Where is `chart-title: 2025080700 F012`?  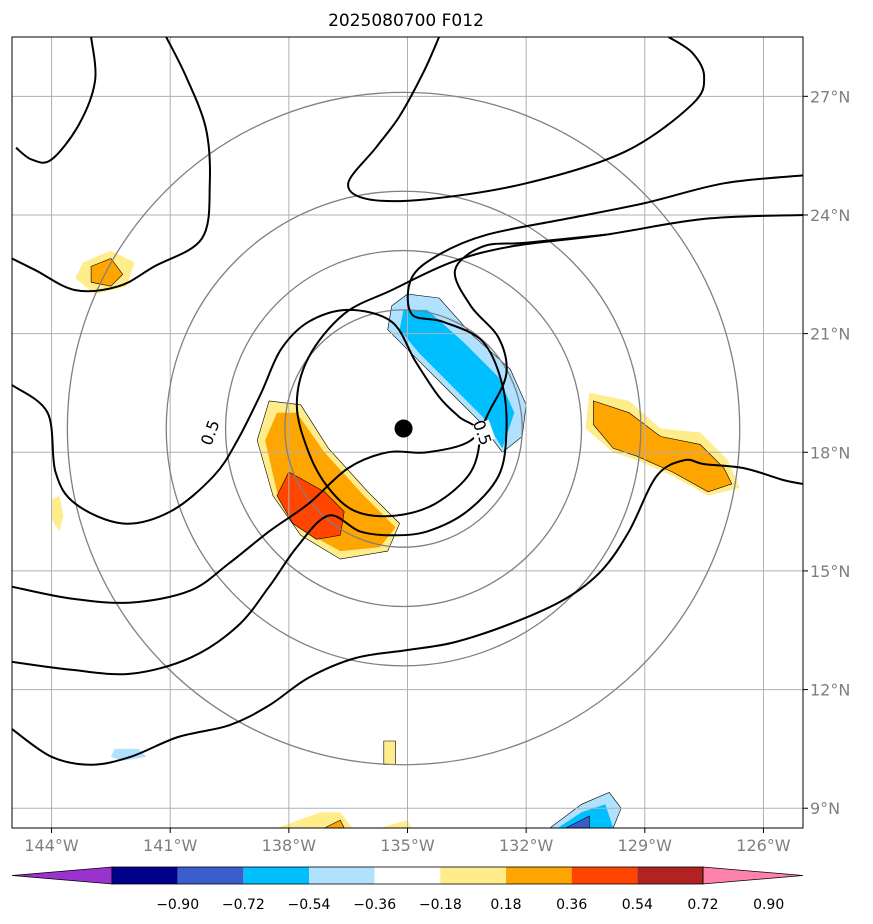 chart-title: 2025080700 F012 is located at coordinates (406, 21).